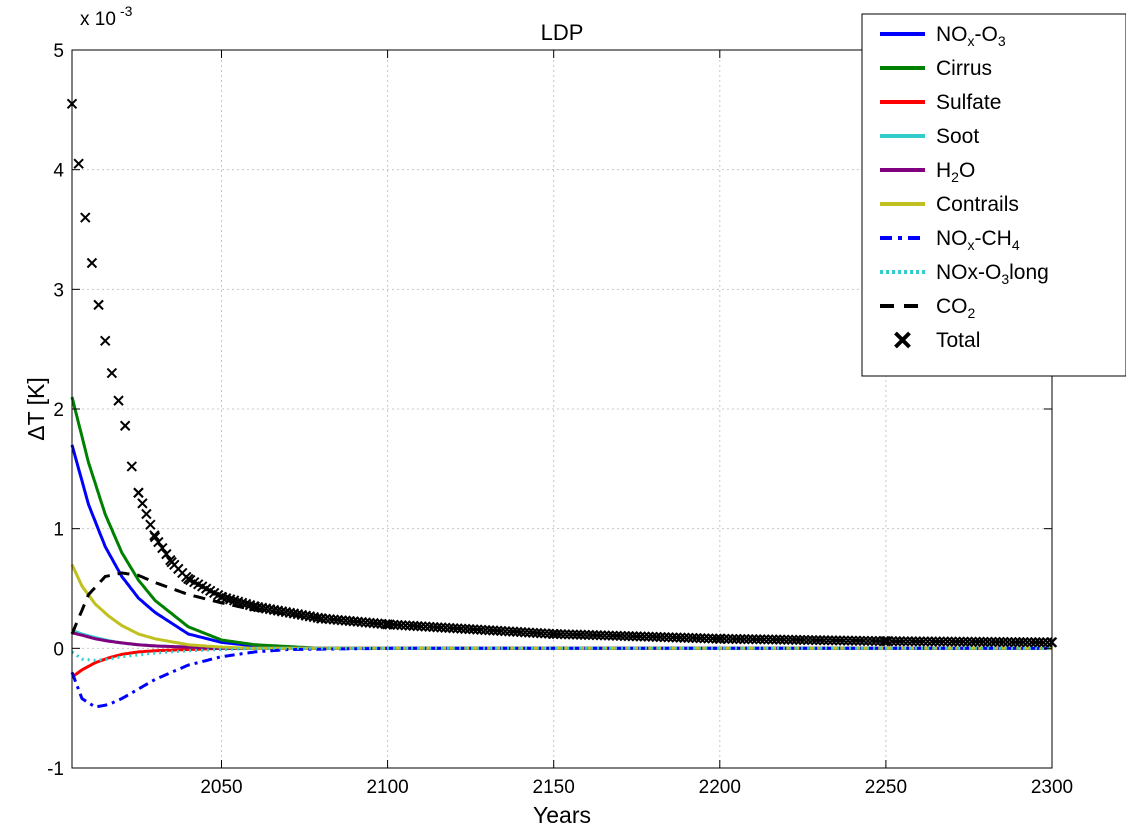 This screenshot has width=1126, height=827. I want to click on x-tick-label: 2150, so click(554, 787).